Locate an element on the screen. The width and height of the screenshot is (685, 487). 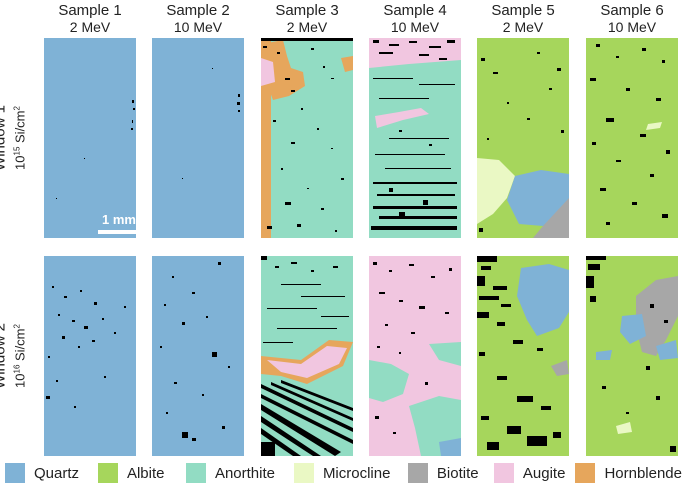
legend-label: Hornblende is located at coordinates (643, 473).